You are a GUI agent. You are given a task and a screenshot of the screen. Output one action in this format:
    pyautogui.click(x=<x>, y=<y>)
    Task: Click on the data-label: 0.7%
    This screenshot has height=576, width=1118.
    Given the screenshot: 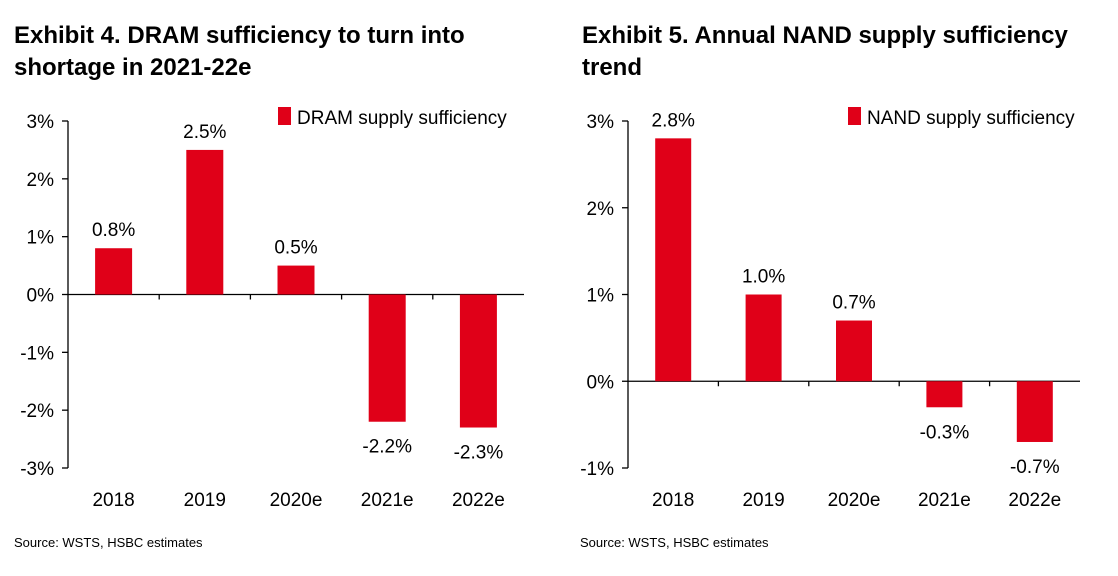 What is the action you would take?
    pyautogui.click(x=853, y=303)
    